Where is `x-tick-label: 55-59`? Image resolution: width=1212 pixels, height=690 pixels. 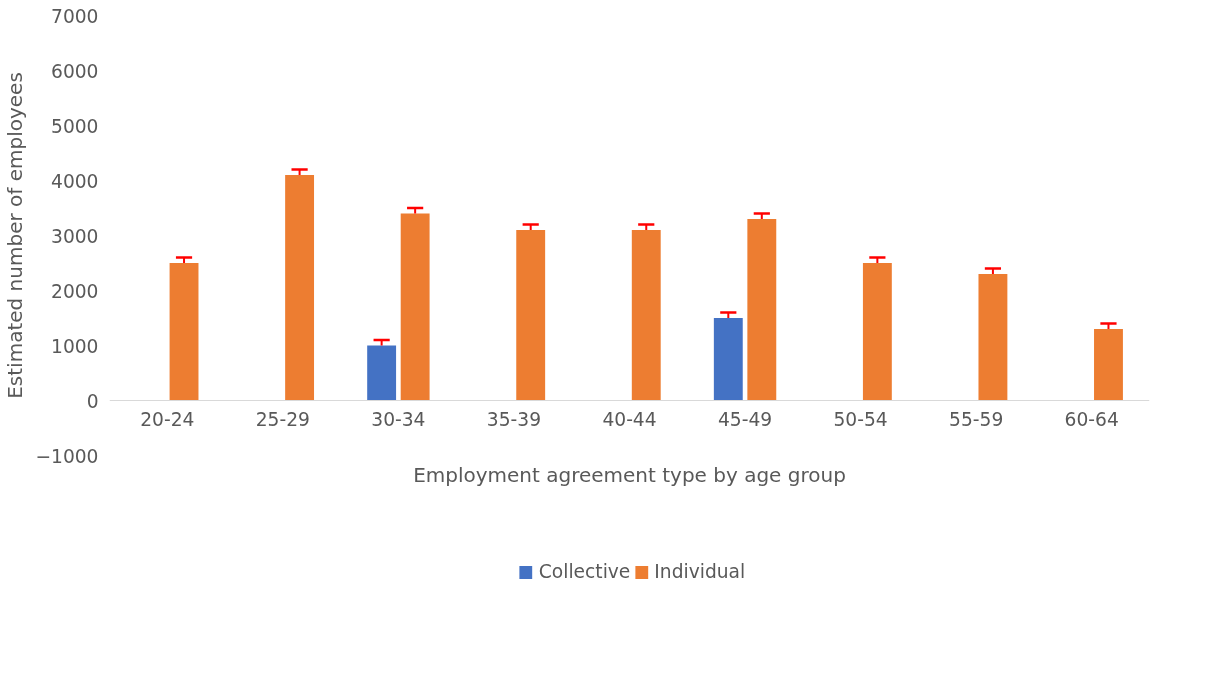
x-tick-label: 55-59 is located at coordinates (976, 419).